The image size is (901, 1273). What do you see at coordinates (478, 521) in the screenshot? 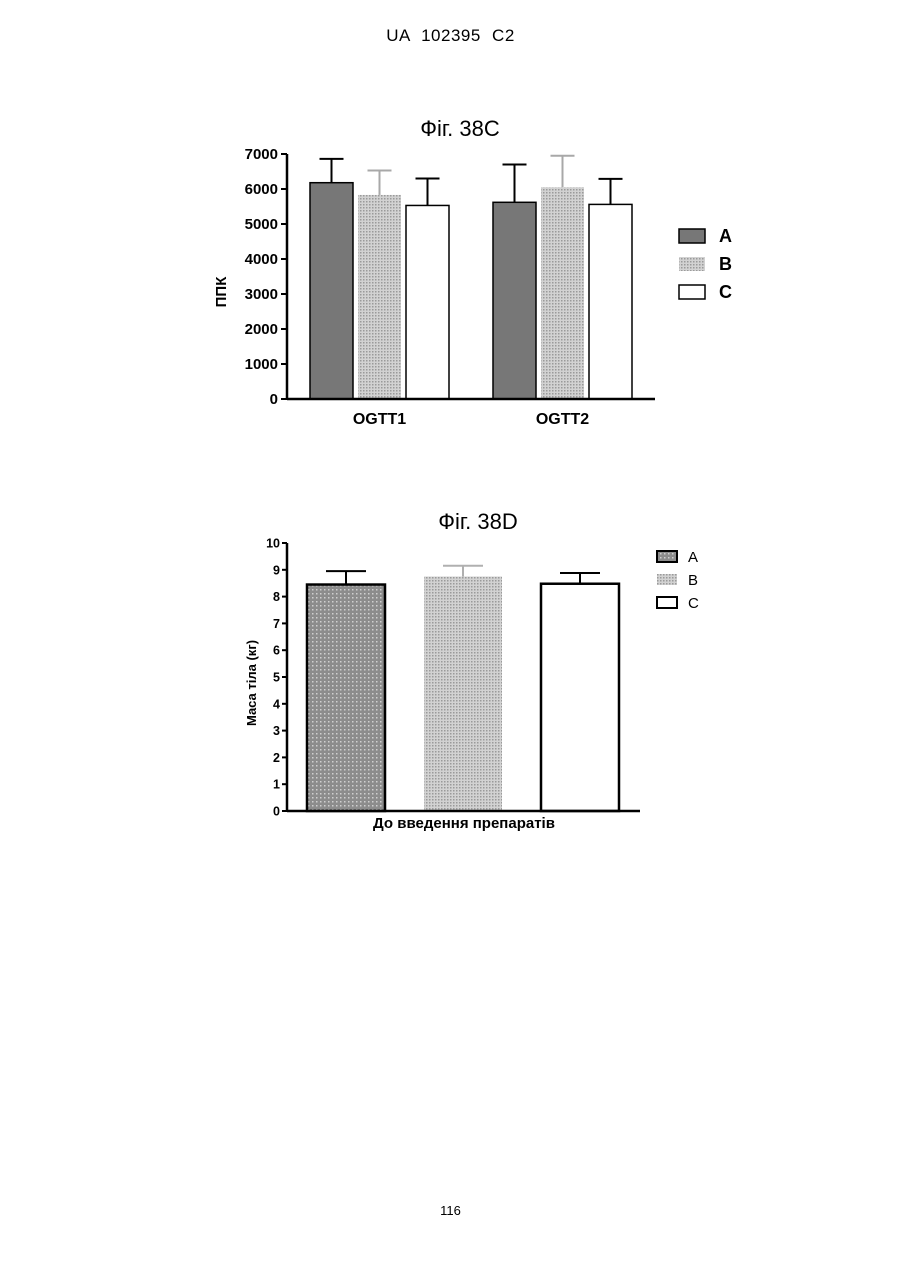
I see `chart-title: Фіг. 38D` at bounding box center [478, 521].